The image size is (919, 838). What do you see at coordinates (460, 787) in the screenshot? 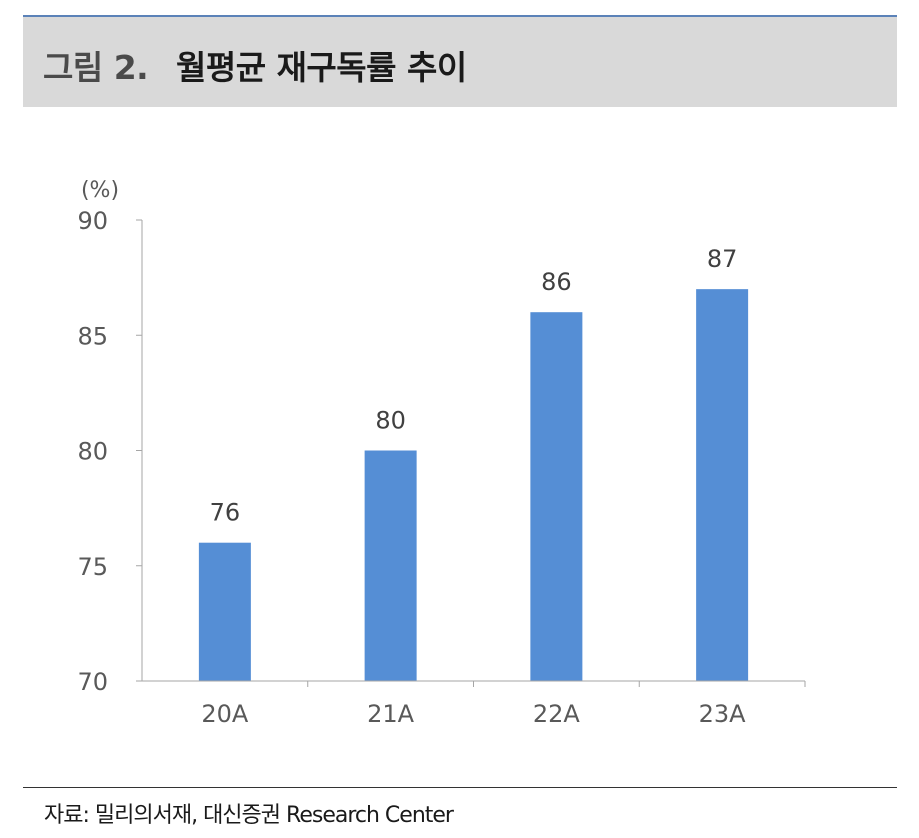
I see `bottom-rule` at bounding box center [460, 787].